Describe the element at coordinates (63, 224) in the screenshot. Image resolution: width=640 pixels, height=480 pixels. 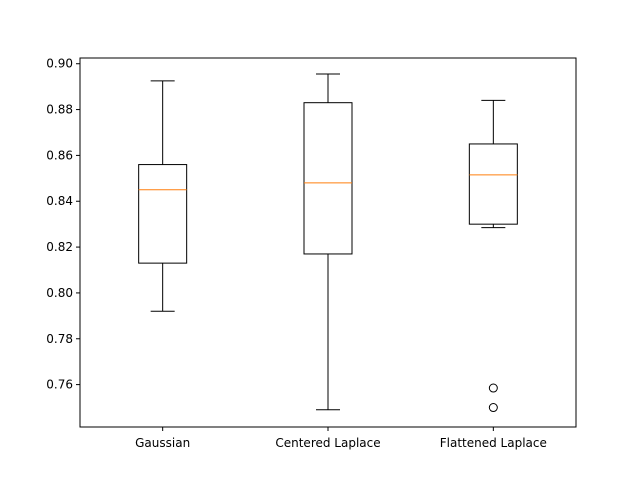
I see `y-axis: 0.76 0.78 0.80 0.82 0.84 0.86 0.88 0.90` at that location.